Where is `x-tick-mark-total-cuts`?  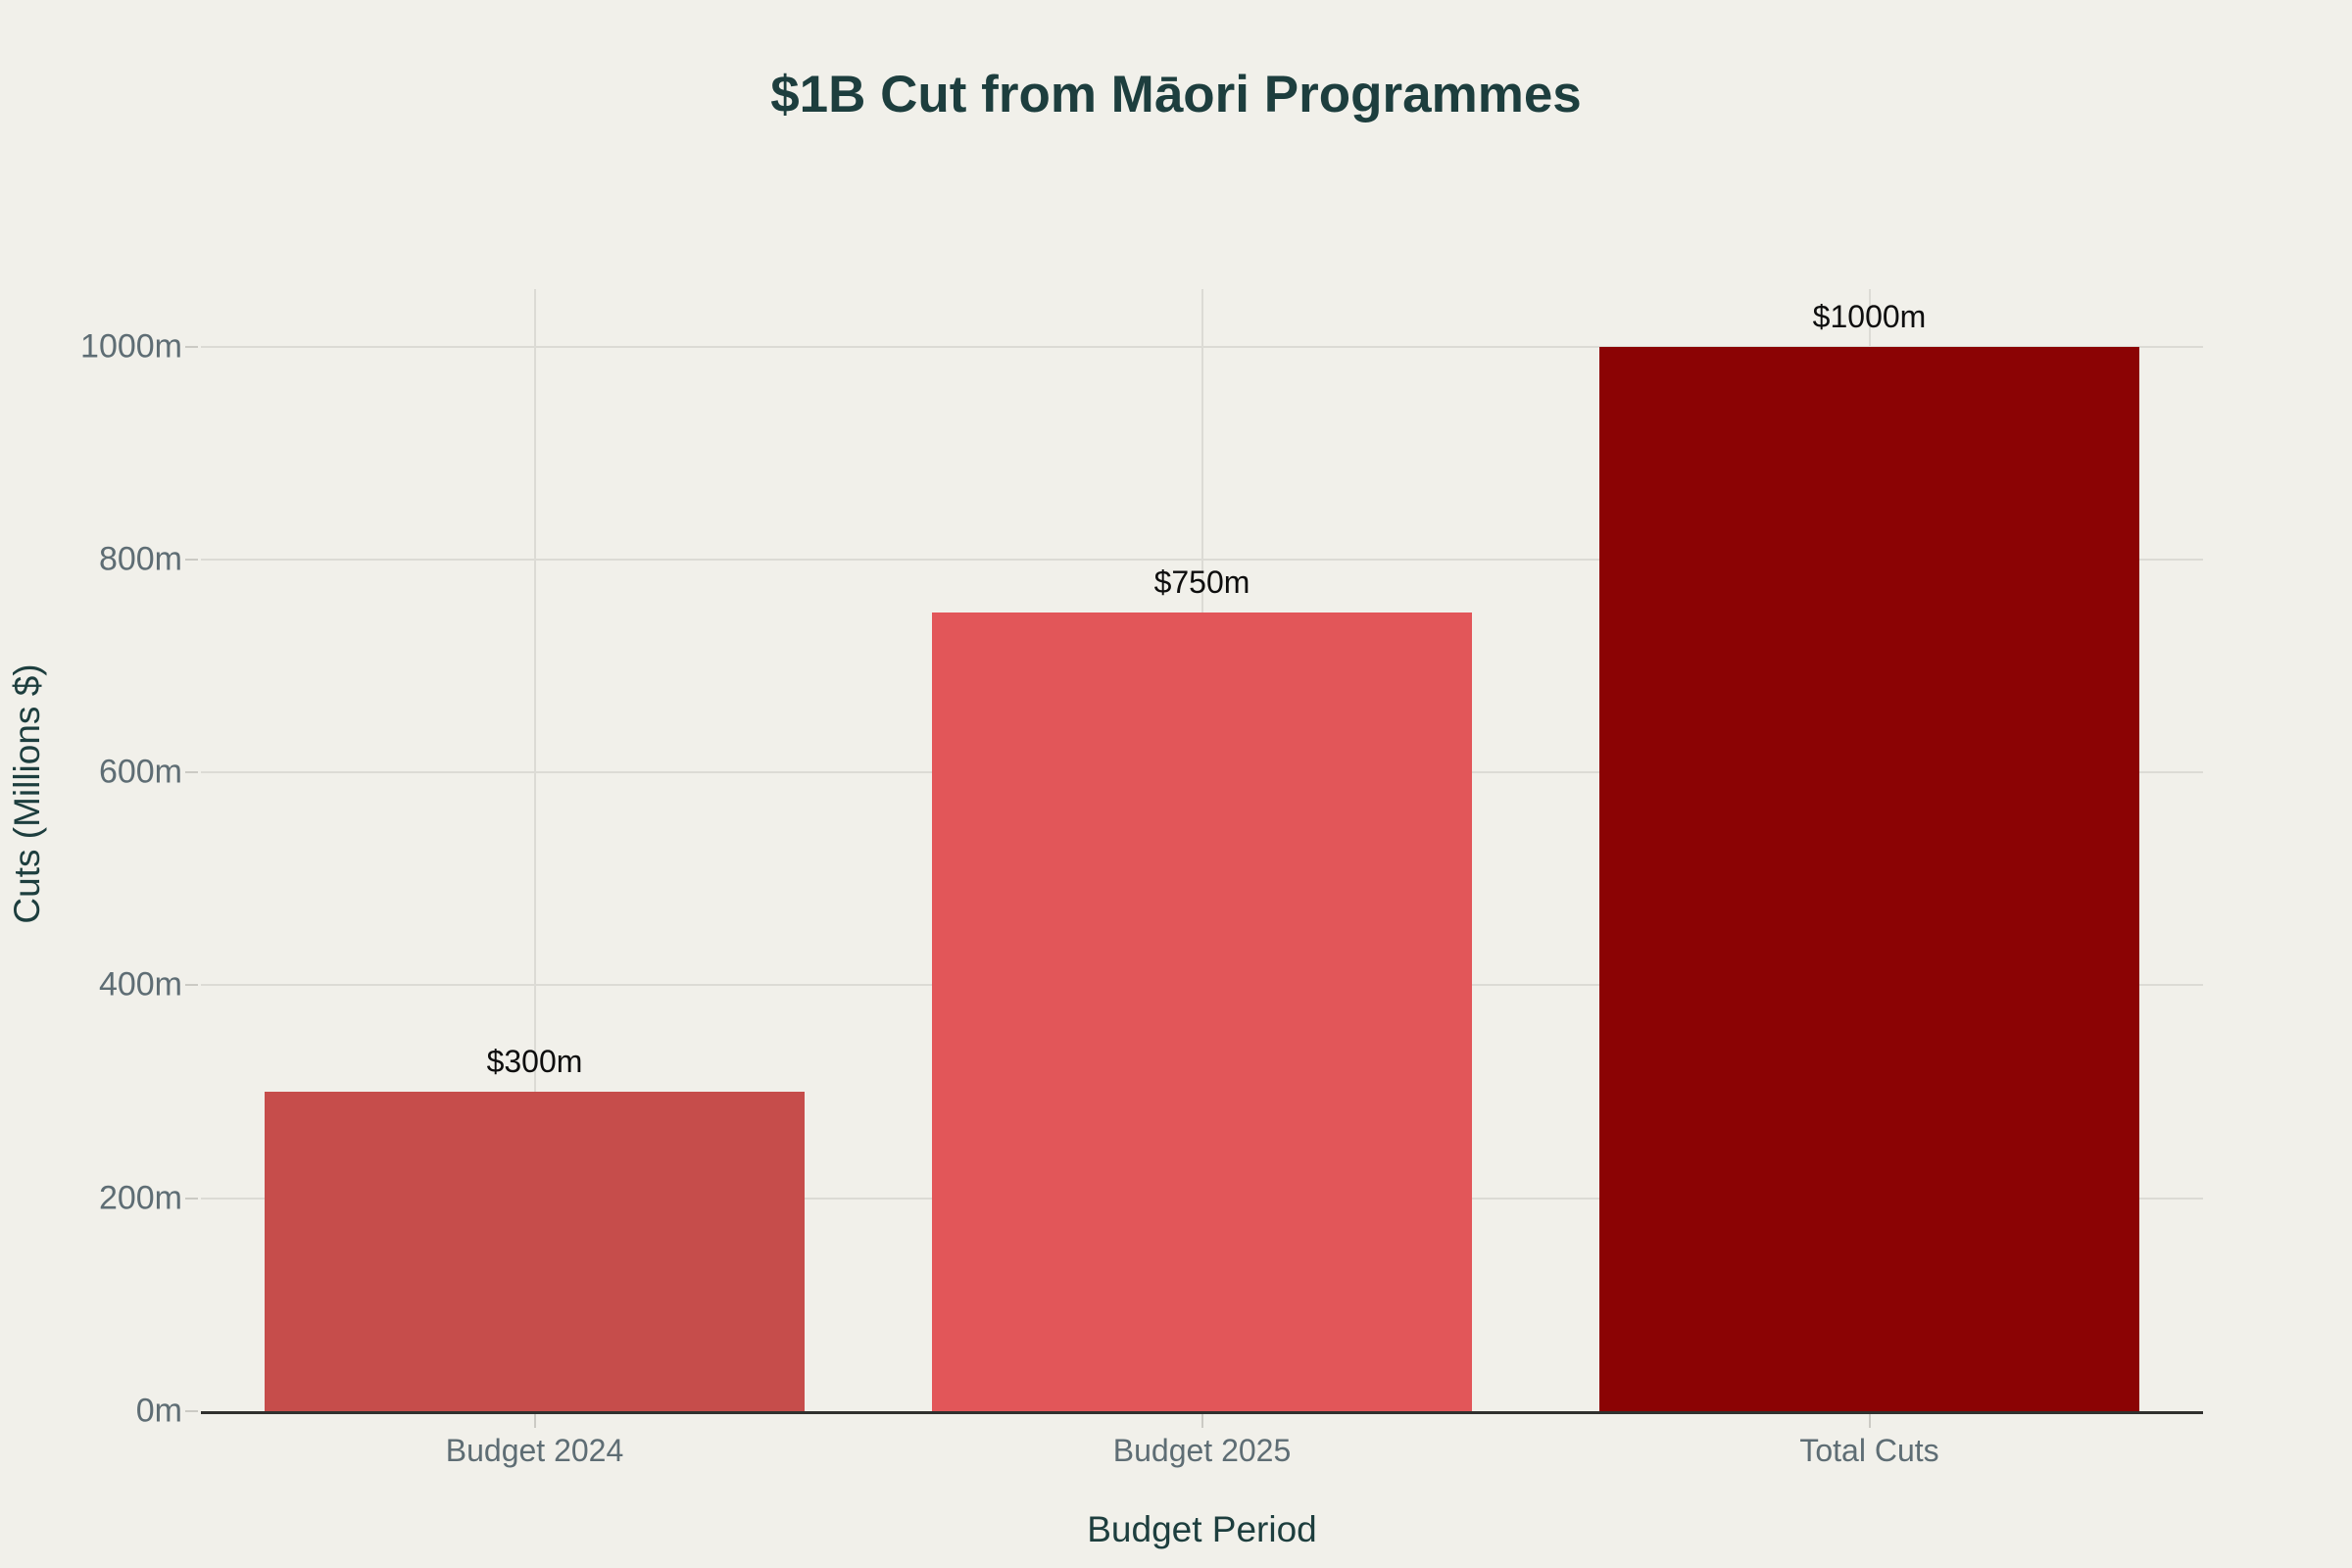 x-tick-mark-total-cuts is located at coordinates (1869, 1421).